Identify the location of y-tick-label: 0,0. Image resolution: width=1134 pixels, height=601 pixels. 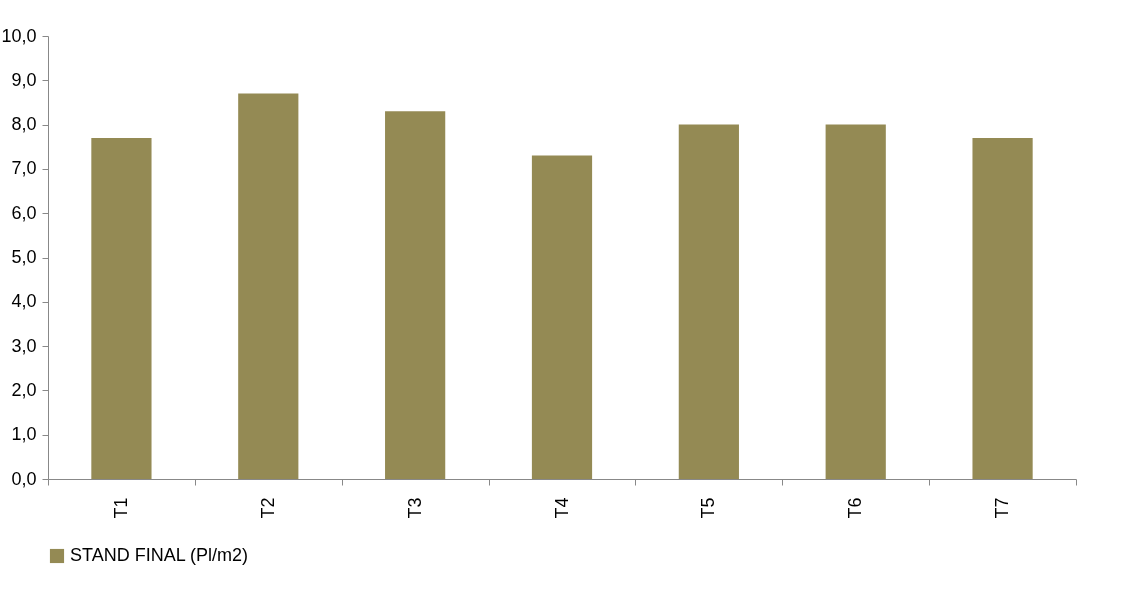
(24, 478).